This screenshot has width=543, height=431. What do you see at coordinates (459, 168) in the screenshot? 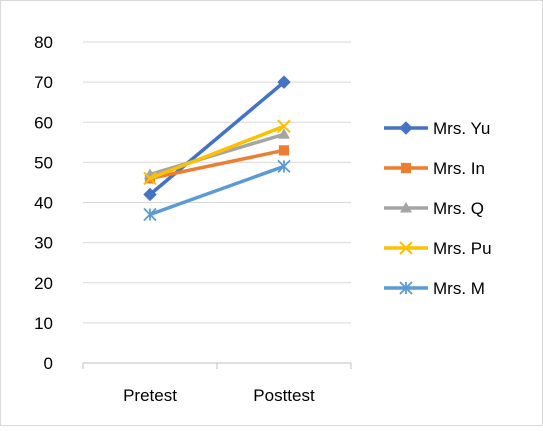
I see `legend-label: Mrs. In` at bounding box center [459, 168].